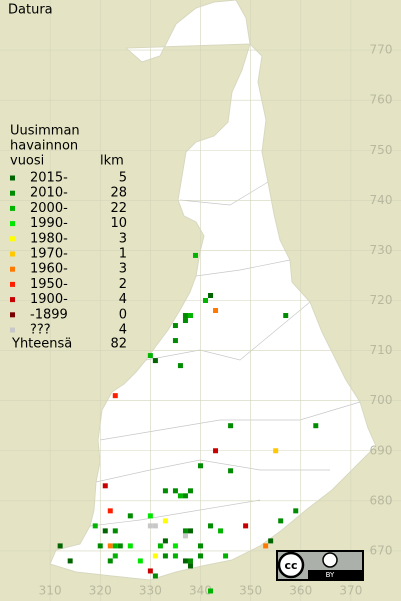  I want to click on legend-label: -1899, so click(49, 314).